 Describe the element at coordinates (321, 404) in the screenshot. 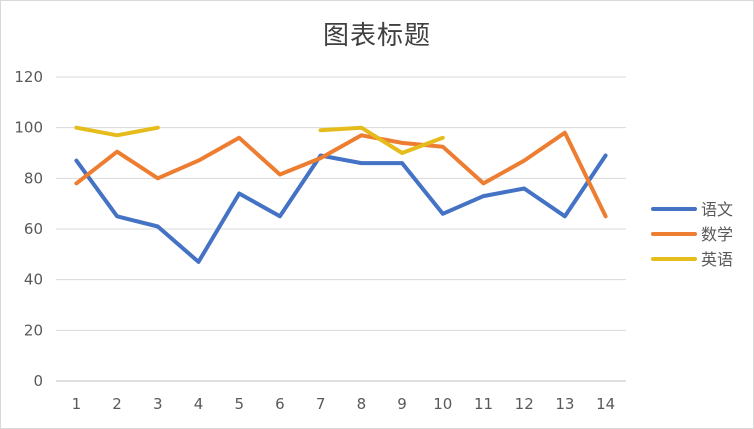

I see `x-tick-label: 7` at that location.